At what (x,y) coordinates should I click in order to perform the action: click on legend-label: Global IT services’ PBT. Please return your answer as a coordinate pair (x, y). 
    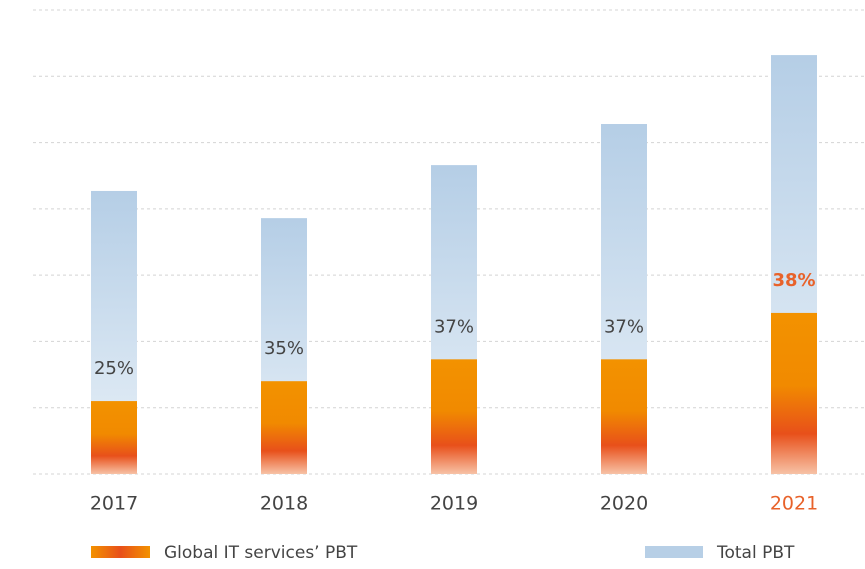
    Looking at the image, I should click on (261, 553).